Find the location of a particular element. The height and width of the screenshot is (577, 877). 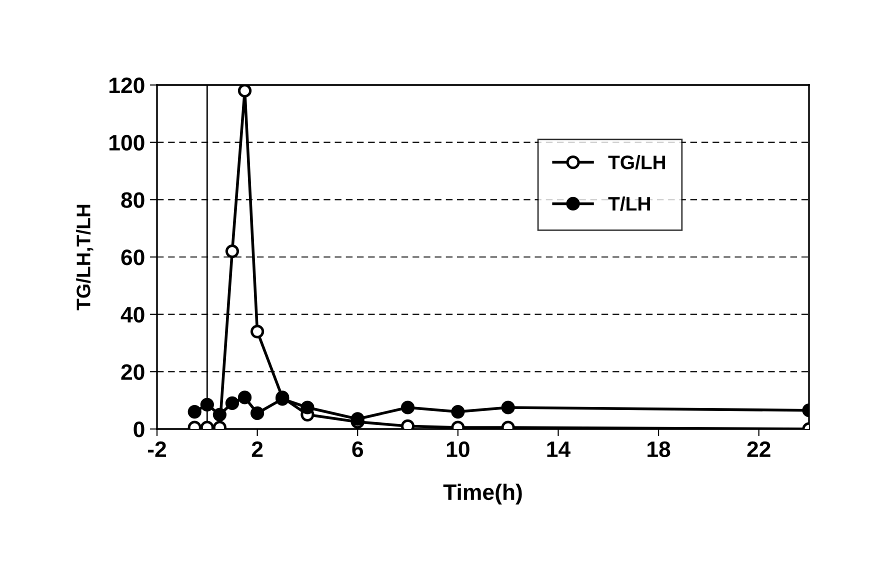

y-tick-label: 20 is located at coordinates (132, 372).